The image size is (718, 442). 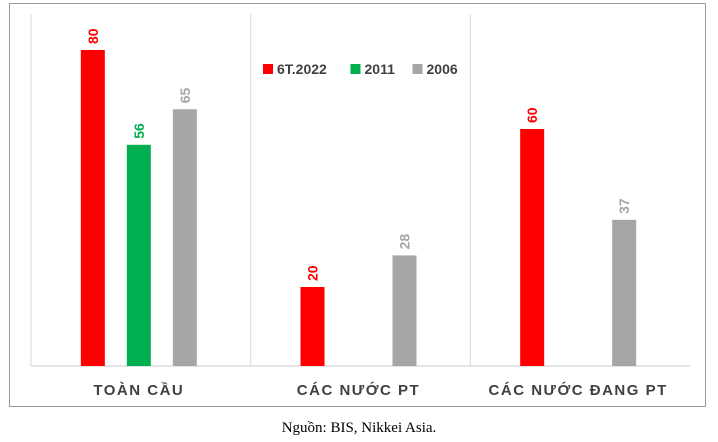 What do you see at coordinates (185, 95) in the screenshot?
I see `data-label: 65` at bounding box center [185, 95].